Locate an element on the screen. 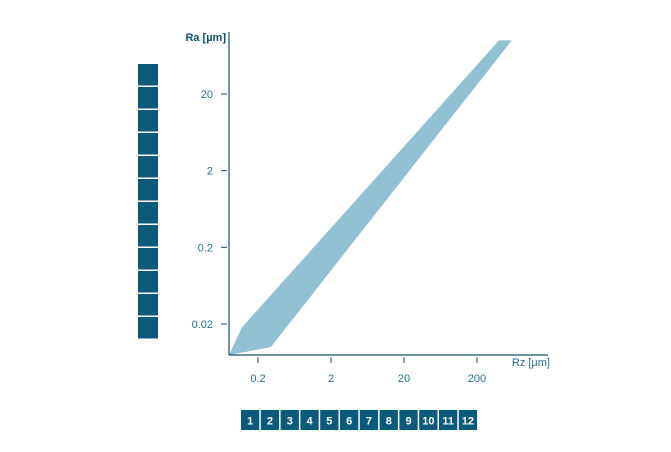 This screenshot has width=671, height=452. y-tick-label: 2 is located at coordinates (210, 172).